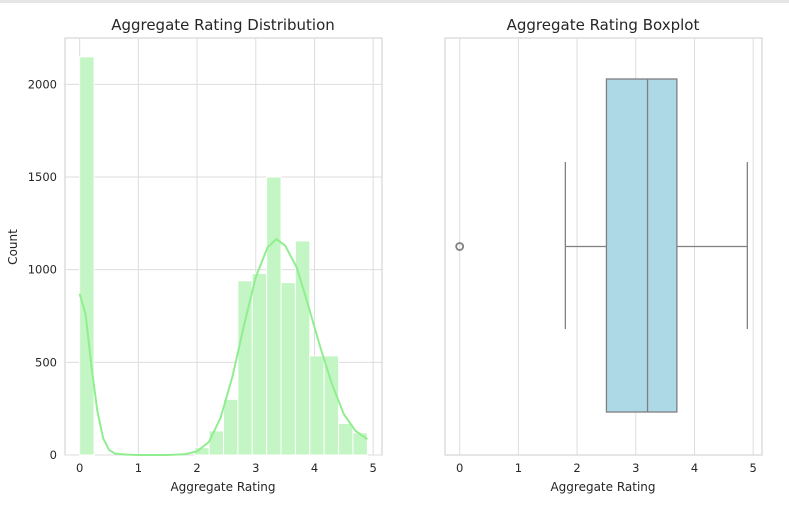 The image size is (789, 508). I want to click on boxplot-title: Aggregate Rating Boxplot, so click(603, 25).